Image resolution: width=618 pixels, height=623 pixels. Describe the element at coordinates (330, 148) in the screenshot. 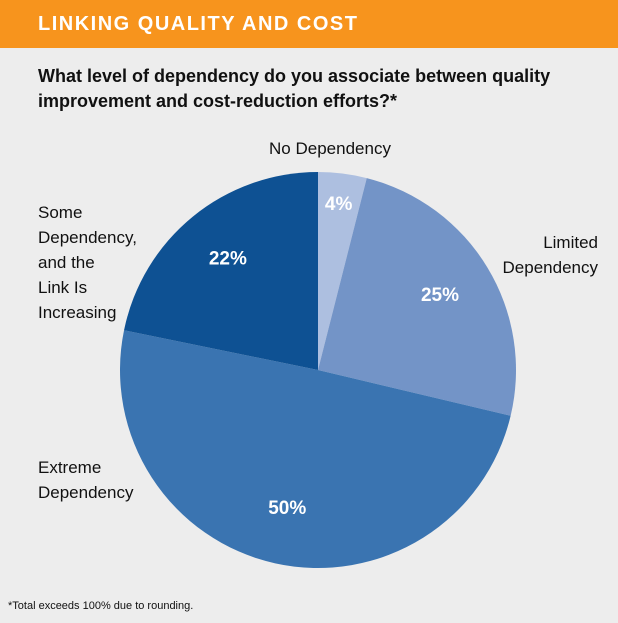

I see `category-label: No Dependency` at that location.